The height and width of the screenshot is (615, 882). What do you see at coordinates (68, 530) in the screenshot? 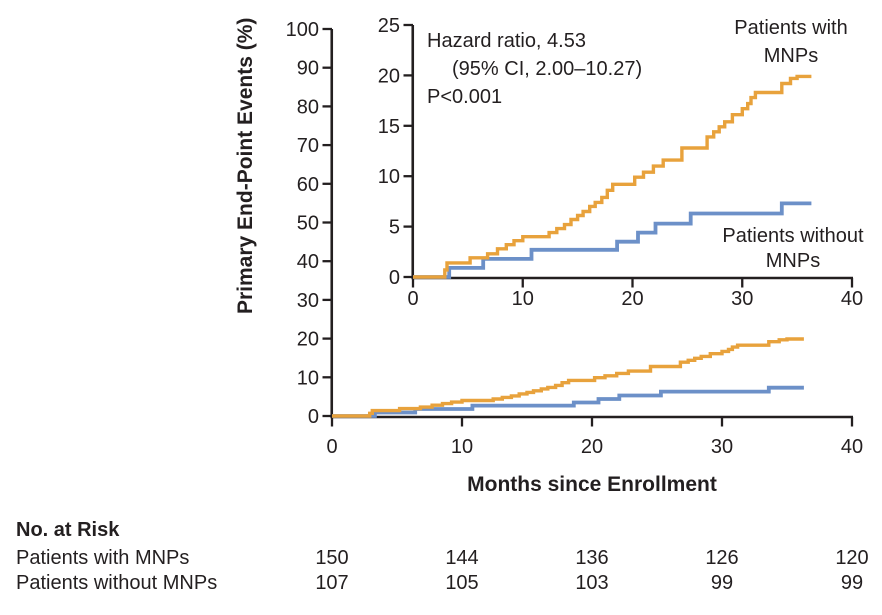
I see `no-at-risk-title: No. at Risk` at bounding box center [68, 530].